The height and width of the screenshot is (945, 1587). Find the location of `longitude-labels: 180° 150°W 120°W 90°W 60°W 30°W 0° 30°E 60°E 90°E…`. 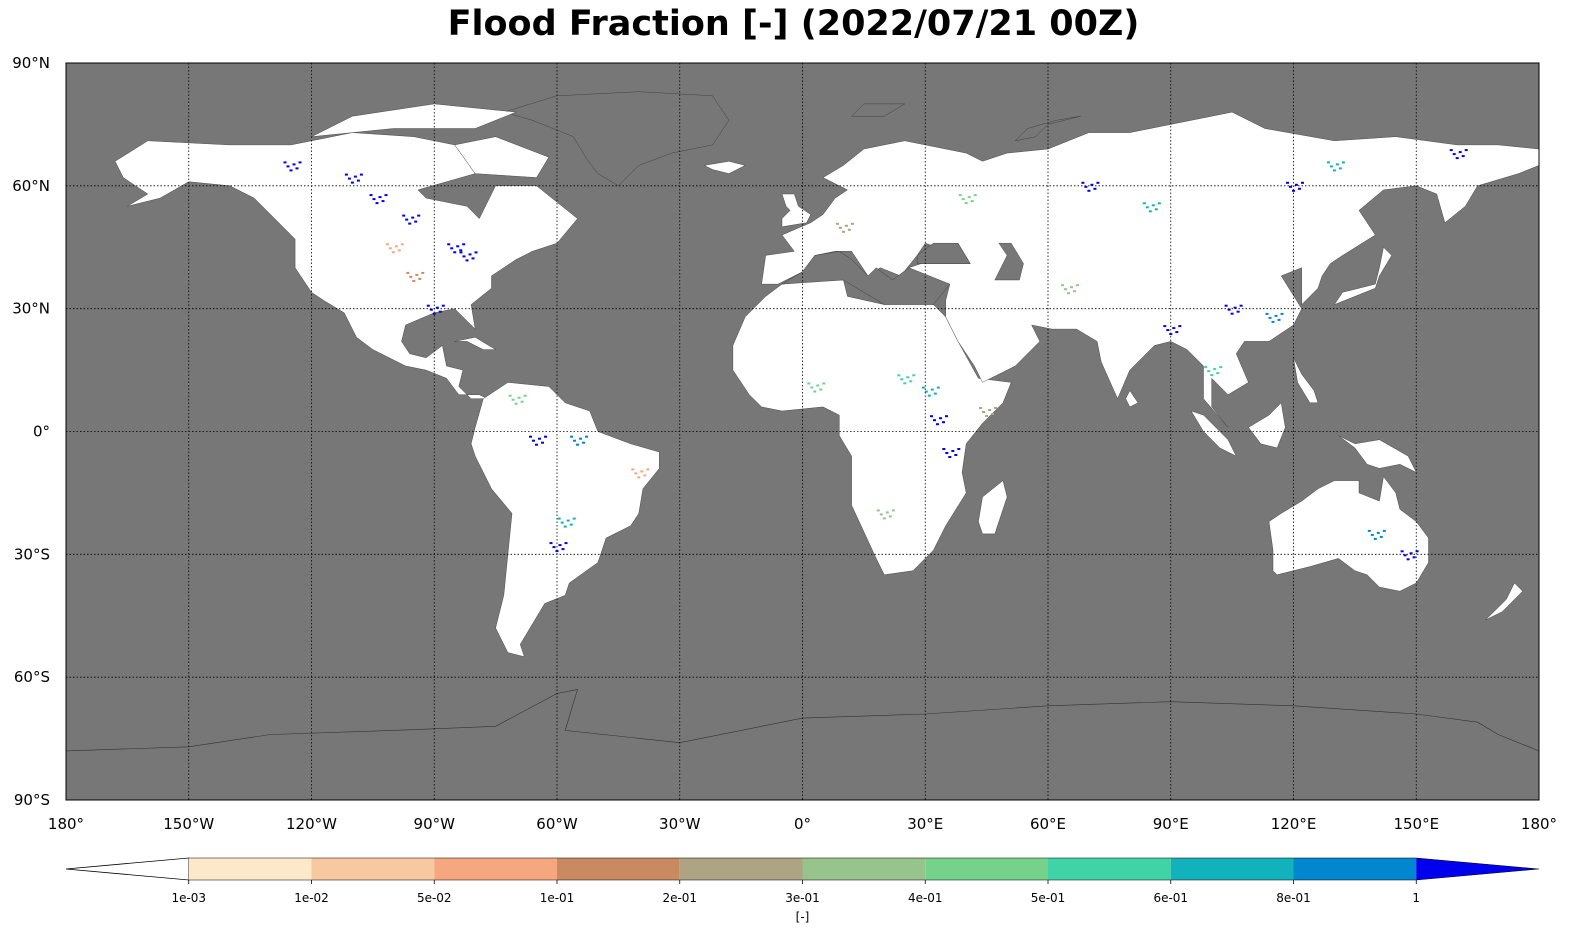

longitude-labels: 180° 150°W 120°W 90°W 60°W 30°W 0° 30°E 60°E 90°E… is located at coordinates (802, 824).